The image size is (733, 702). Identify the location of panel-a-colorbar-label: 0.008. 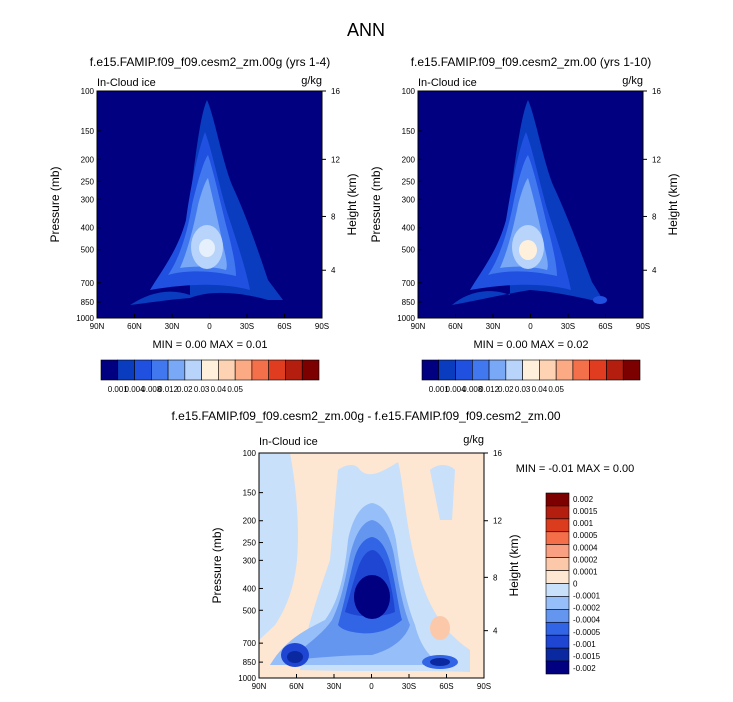
(151, 389).